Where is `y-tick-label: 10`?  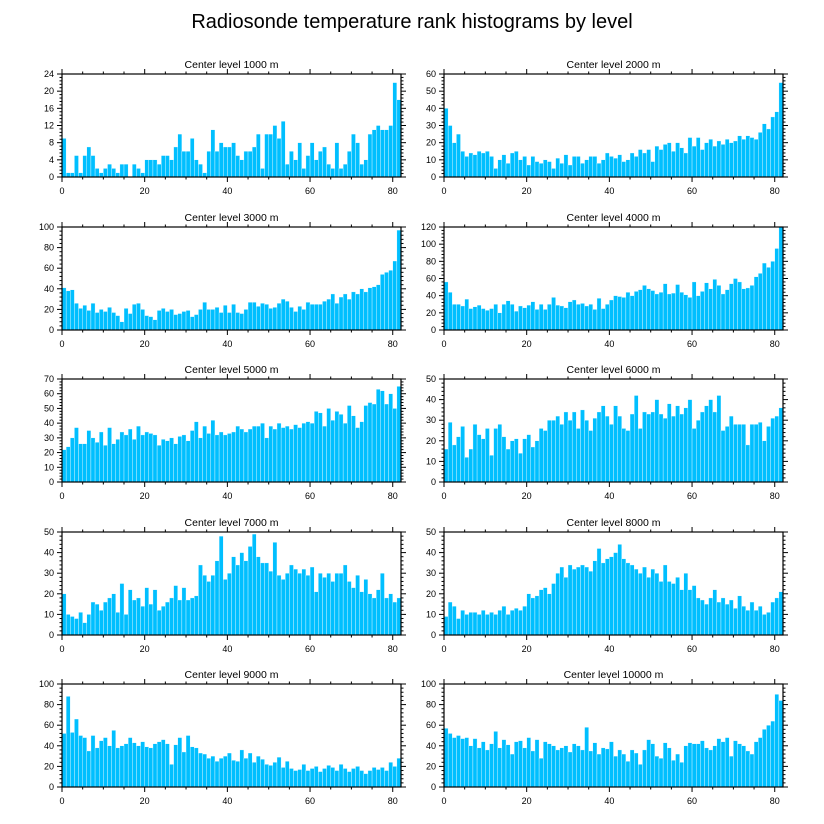 y-tick-label: 10 is located at coordinates (431, 160).